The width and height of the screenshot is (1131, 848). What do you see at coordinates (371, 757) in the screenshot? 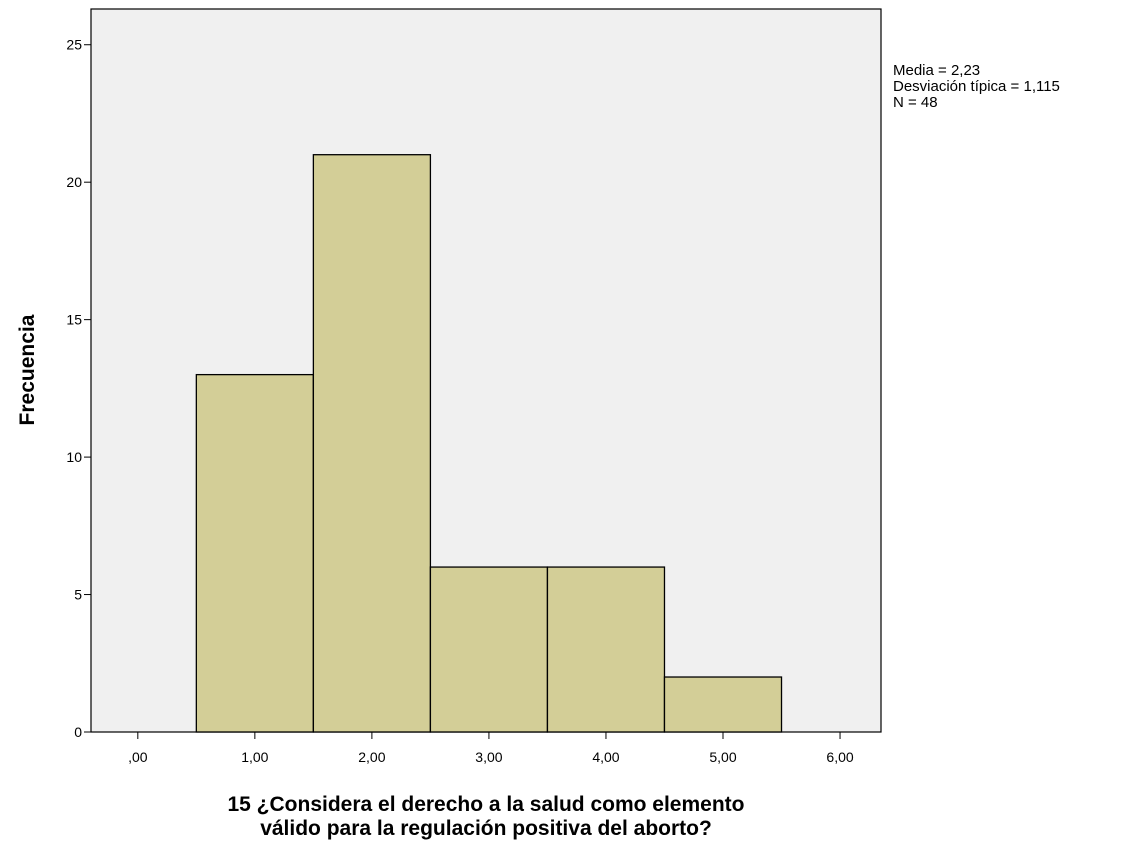
I see `x-tick-label: 2,00` at bounding box center [371, 757].